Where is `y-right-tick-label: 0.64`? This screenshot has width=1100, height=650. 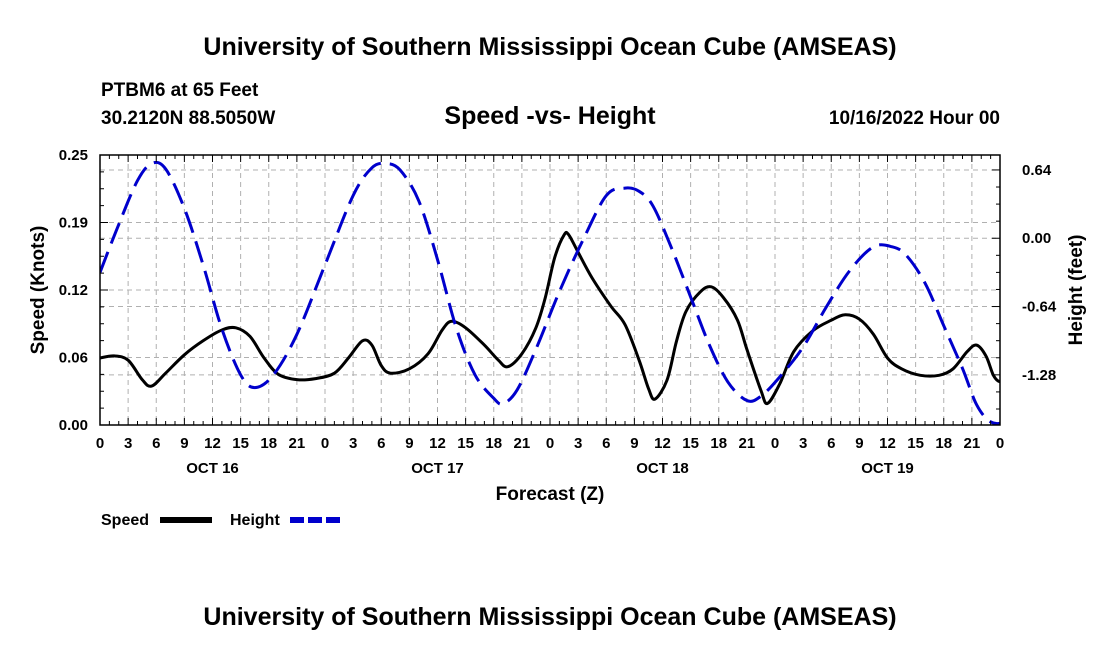 y-right-tick-label: 0.64 is located at coordinates (1037, 170).